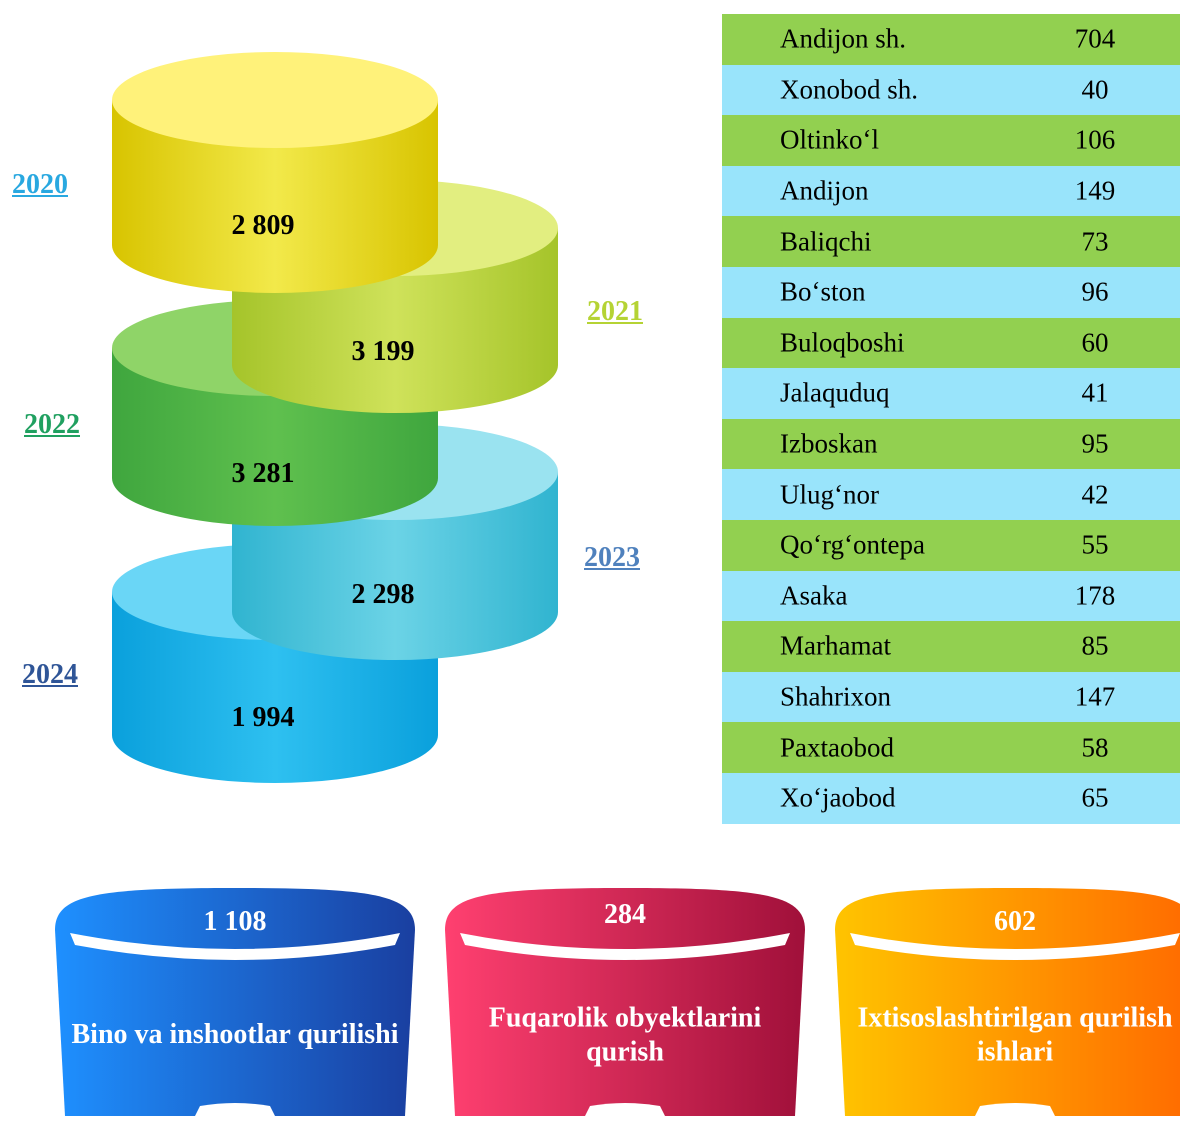 Image resolution: width=1180 pixels, height=1123 pixels. Describe the element at coordinates (951, 494) in the screenshot. I see `table-row: Ulug‘nor 42` at that location.